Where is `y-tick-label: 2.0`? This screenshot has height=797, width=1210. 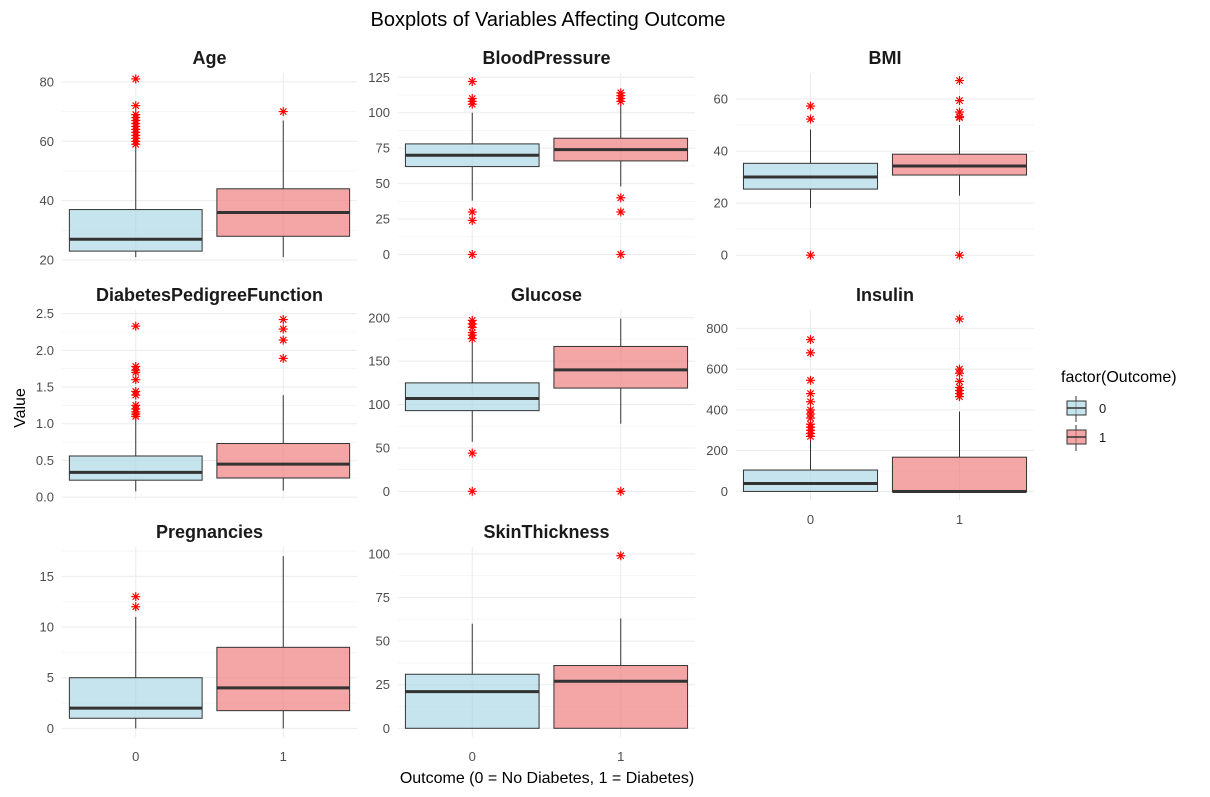 y-tick-label: 2.0 is located at coordinates (45, 350).